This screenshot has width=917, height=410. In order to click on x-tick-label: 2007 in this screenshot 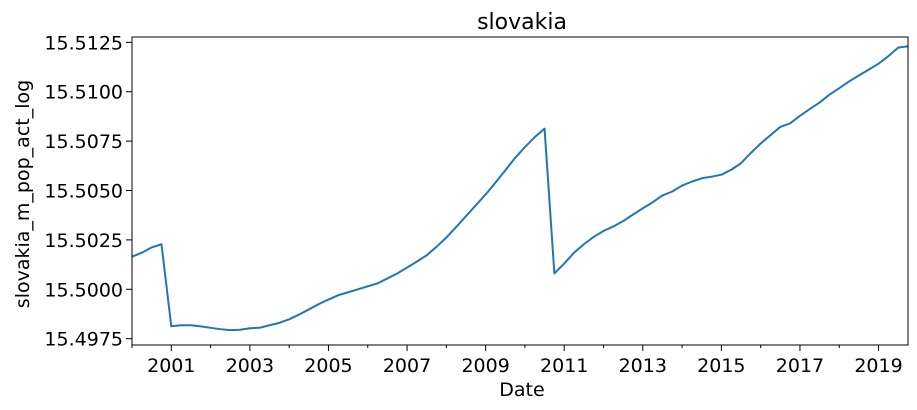, I will do `click(407, 366)`.